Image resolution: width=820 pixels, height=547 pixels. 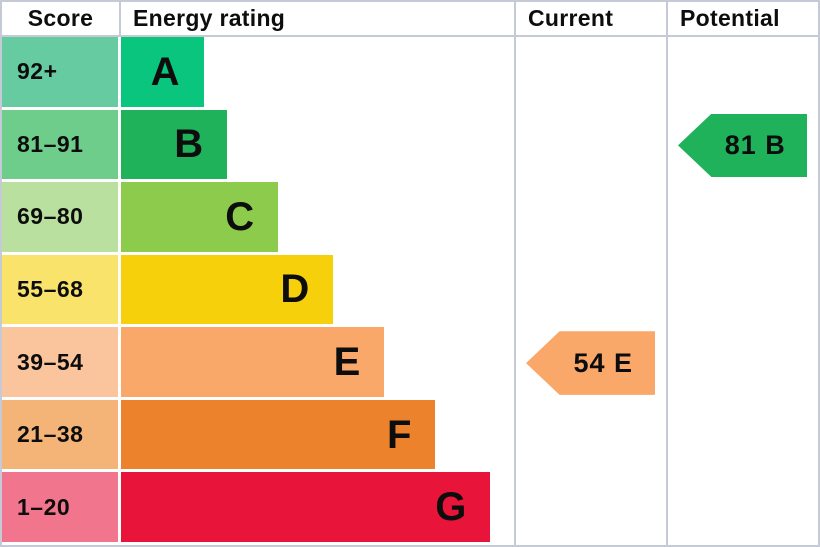 I want to click on rating-bar-cell-b: B, so click(x=318, y=146).